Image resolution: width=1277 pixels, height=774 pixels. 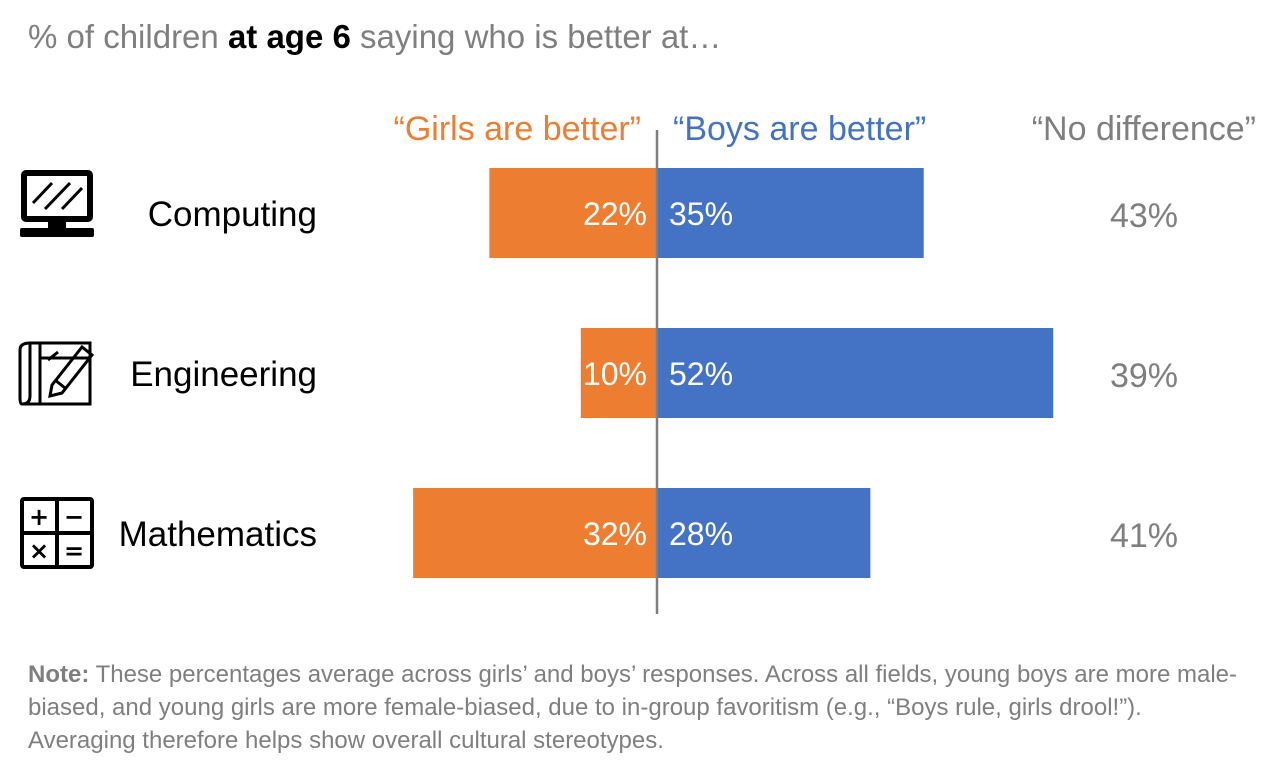 I want to click on legend-no-difference: “No difference”, so click(x=1144, y=129).